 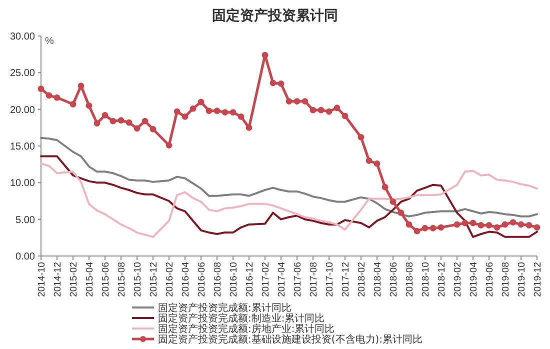 I want to click on x-tick-label: 2017-04, so click(x=282, y=279).